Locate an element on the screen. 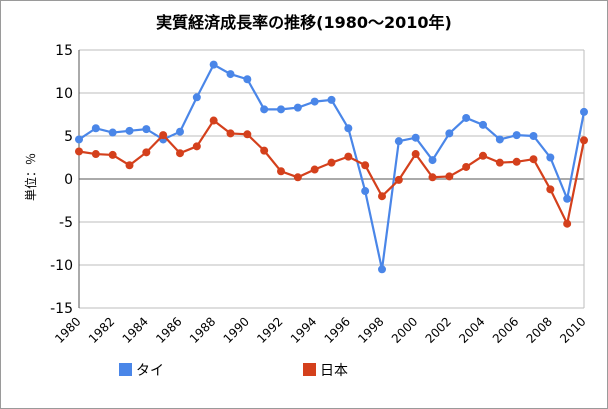 The height and width of the screenshot is (409, 608). chart-title: 実質経済成長率の推移(1980～2010年) is located at coordinates (304, 22).